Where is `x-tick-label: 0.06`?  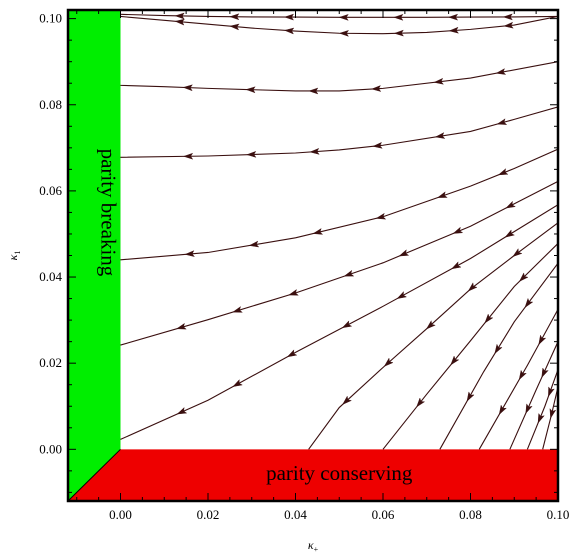
x-tick-label: 0.06 is located at coordinates (383, 514).